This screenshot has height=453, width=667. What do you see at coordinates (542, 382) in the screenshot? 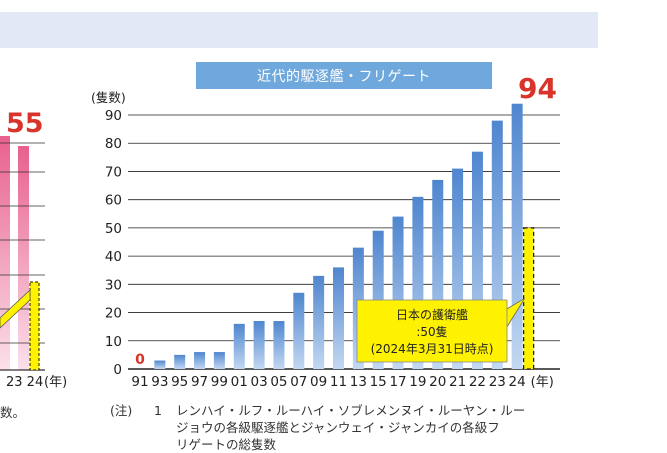
I see `x-axis-unit-label: (年)` at bounding box center [542, 382].